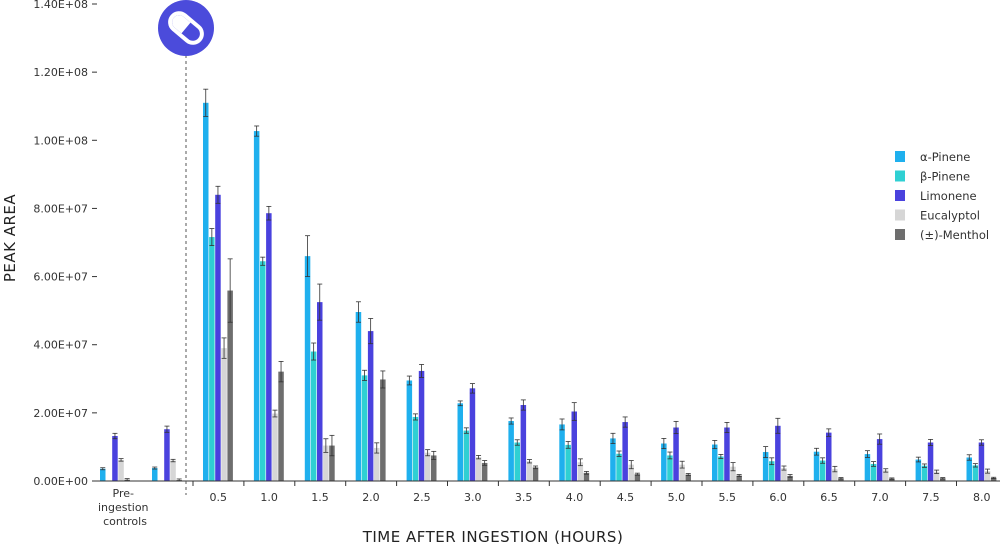 This screenshot has width=1001, height=544. Describe the element at coordinates (320, 497) in the screenshot. I see `x-tick-label: 1.5` at that location.